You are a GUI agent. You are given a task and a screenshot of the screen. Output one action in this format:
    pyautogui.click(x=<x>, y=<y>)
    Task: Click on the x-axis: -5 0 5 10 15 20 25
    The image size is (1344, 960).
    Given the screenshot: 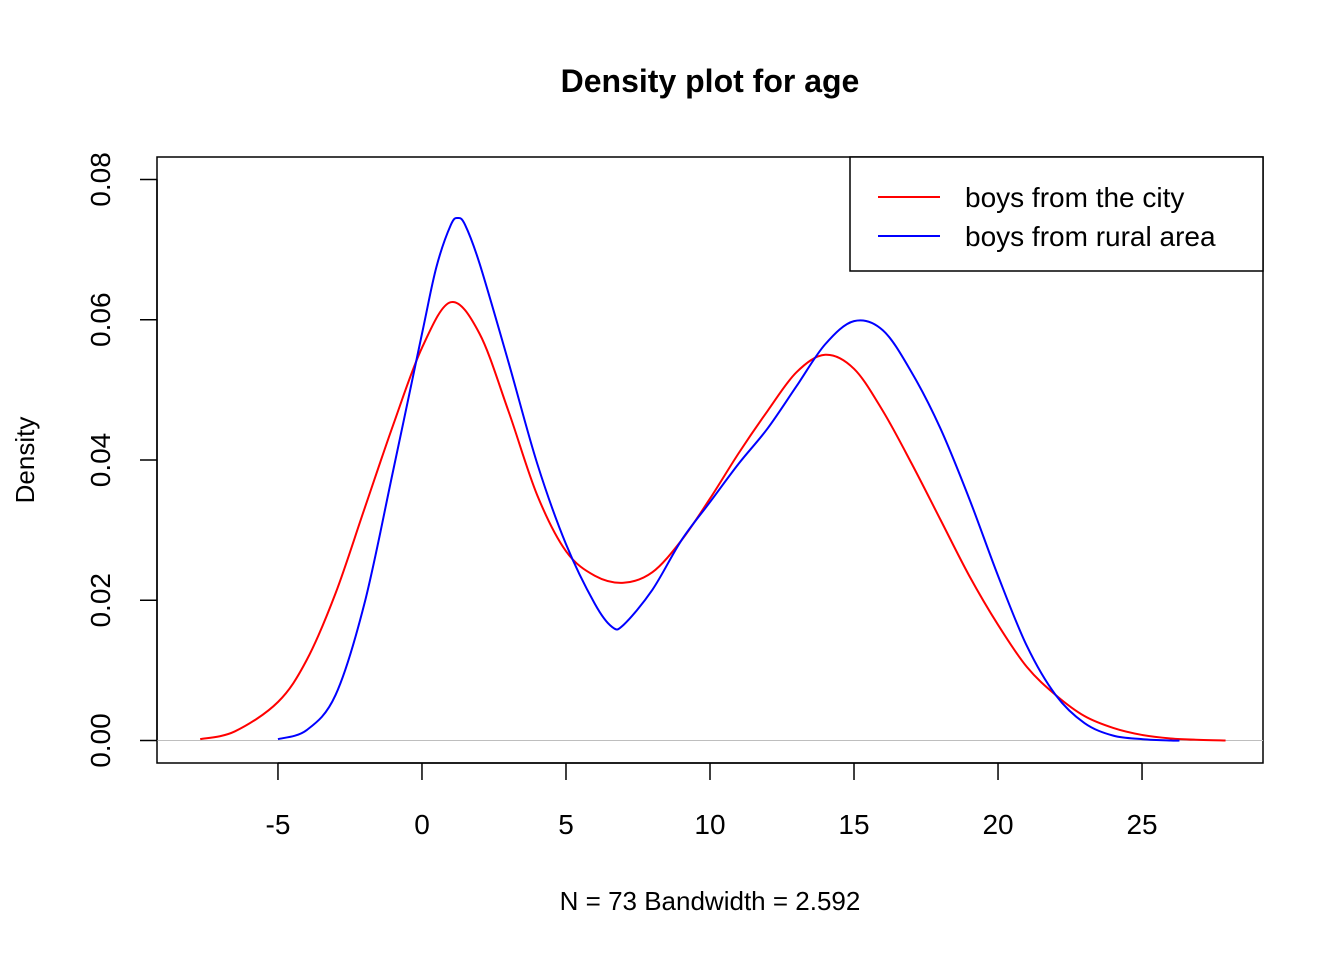 What is the action you would take?
    pyautogui.click(x=712, y=801)
    